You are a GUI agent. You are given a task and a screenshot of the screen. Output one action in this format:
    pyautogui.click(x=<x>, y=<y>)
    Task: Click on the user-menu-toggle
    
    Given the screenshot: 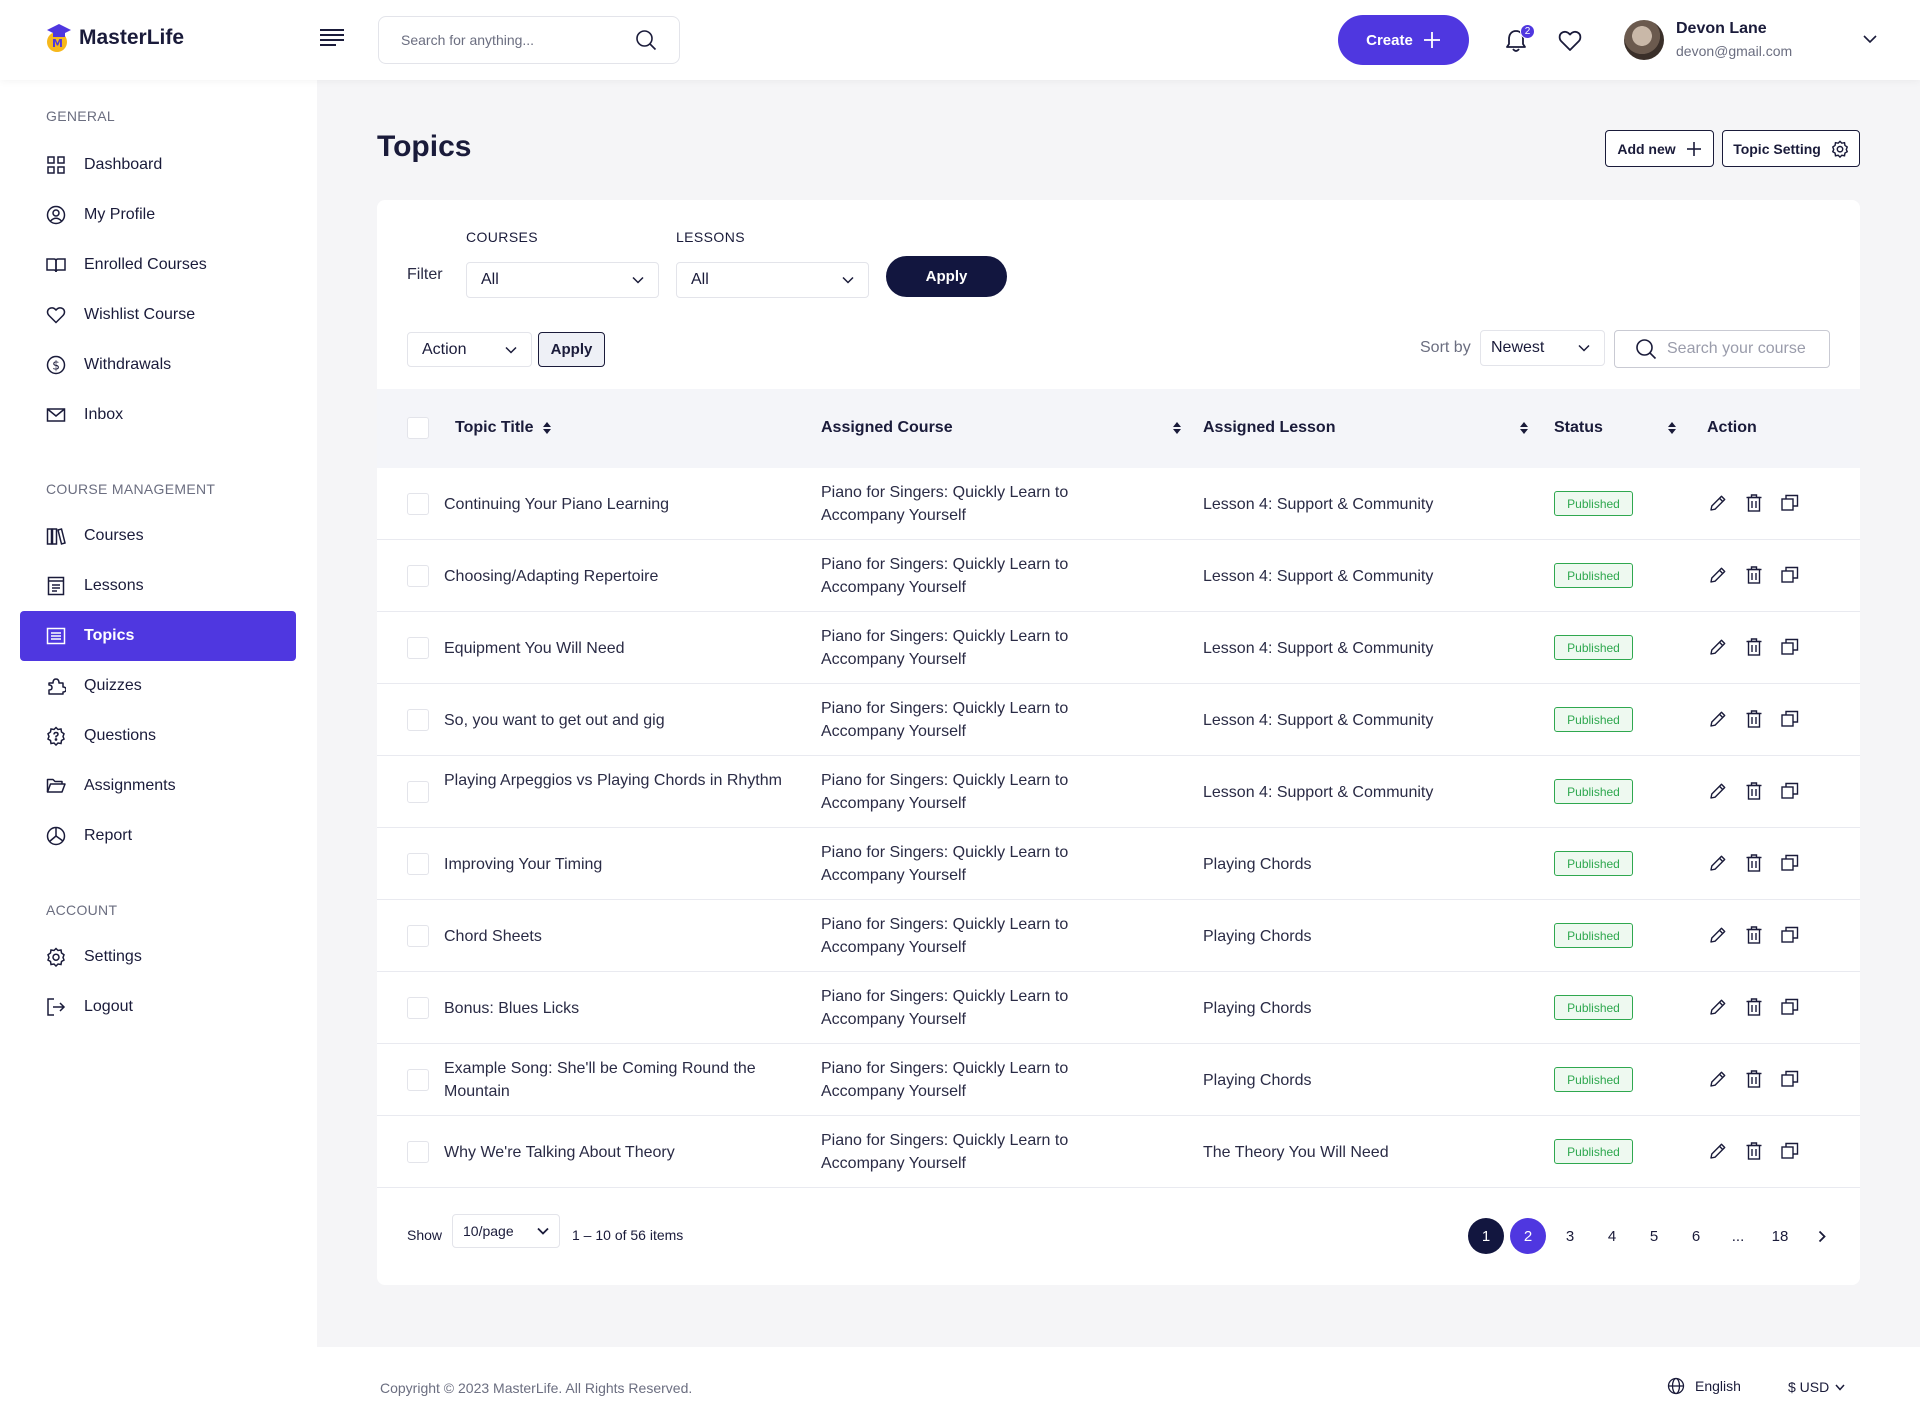 What is the action you would take?
    pyautogui.click(x=1870, y=39)
    